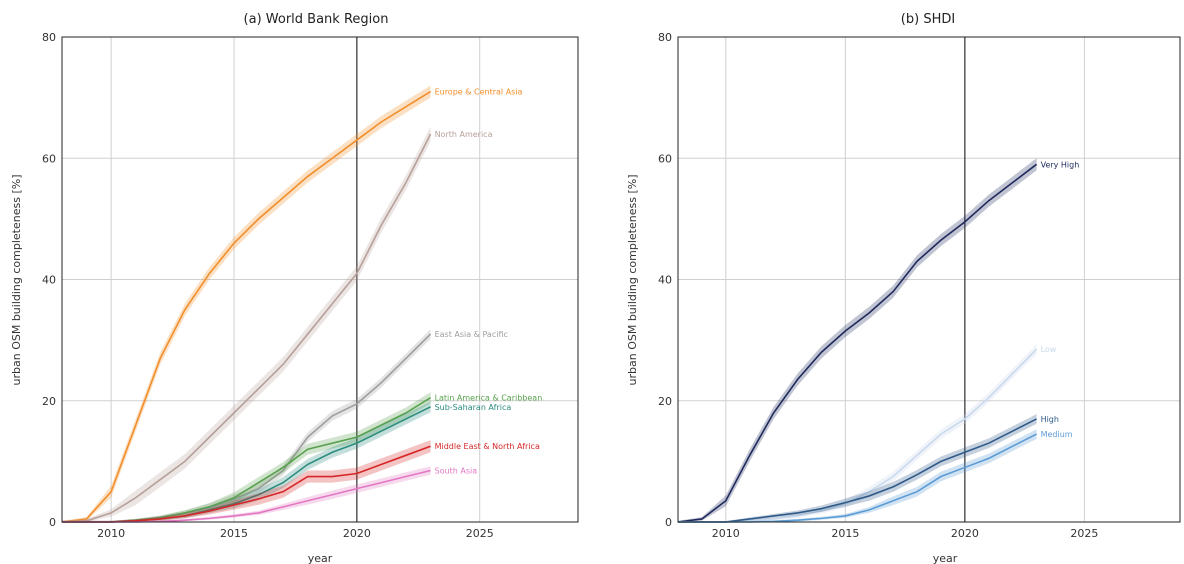 The height and width of the screenshot is (564, 1184). Describe the element at coordinates (464, 134) in the screenshot. I see `panel-a-series-label-north-america: North America` at that location.